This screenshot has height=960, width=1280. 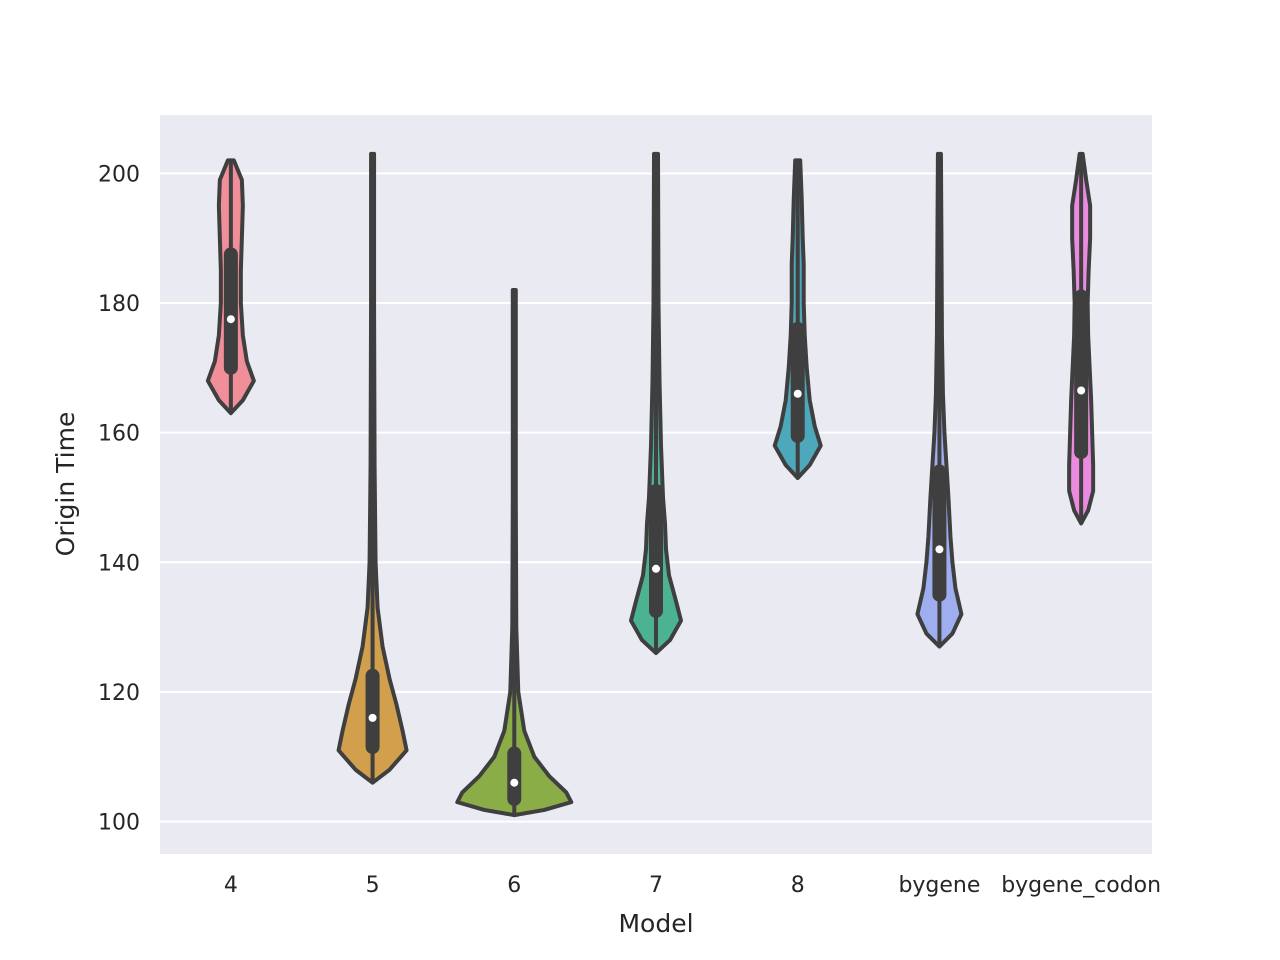 What do you see at coordinates (656, 885) in the screenshot?
I see `x-tick-label-7: 7` at bounding box center [656, 885].